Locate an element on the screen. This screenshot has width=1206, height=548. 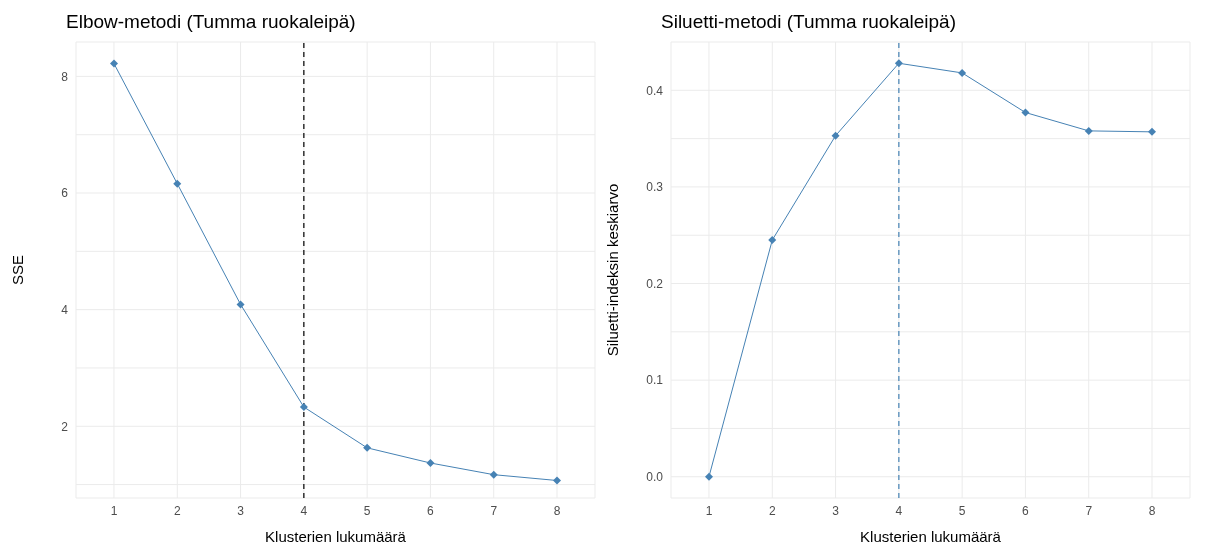
y-axis-title: SSE is located at coordinates (18, 270).